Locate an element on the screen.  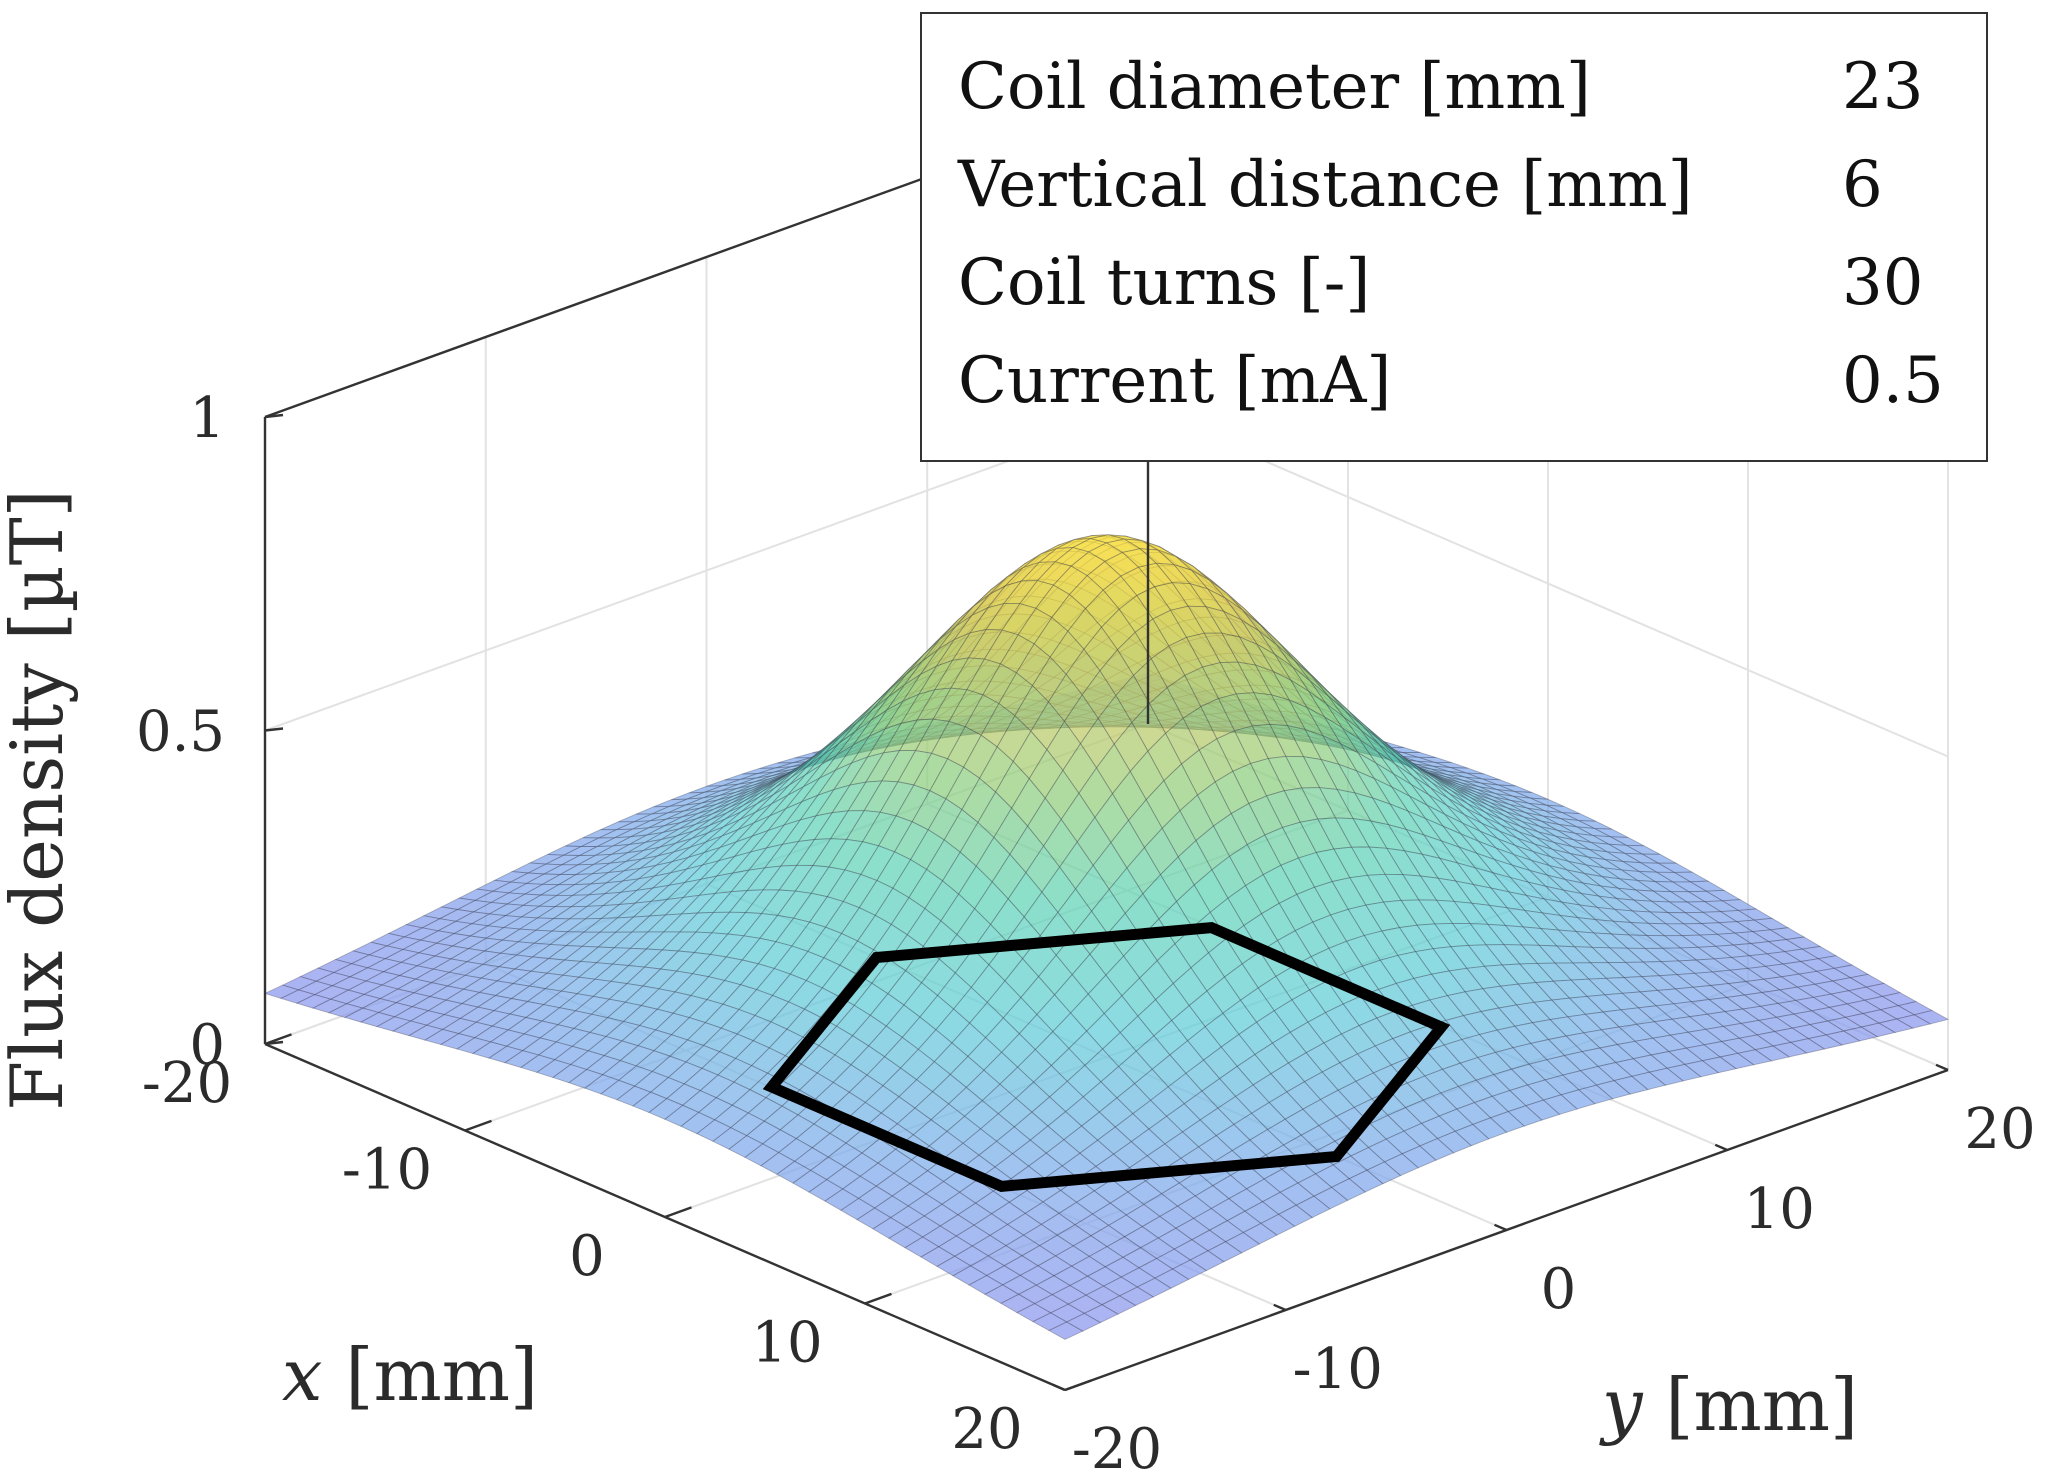
parameter-row: Coil turns [-] 30 is located at coordinates (1452, 294).